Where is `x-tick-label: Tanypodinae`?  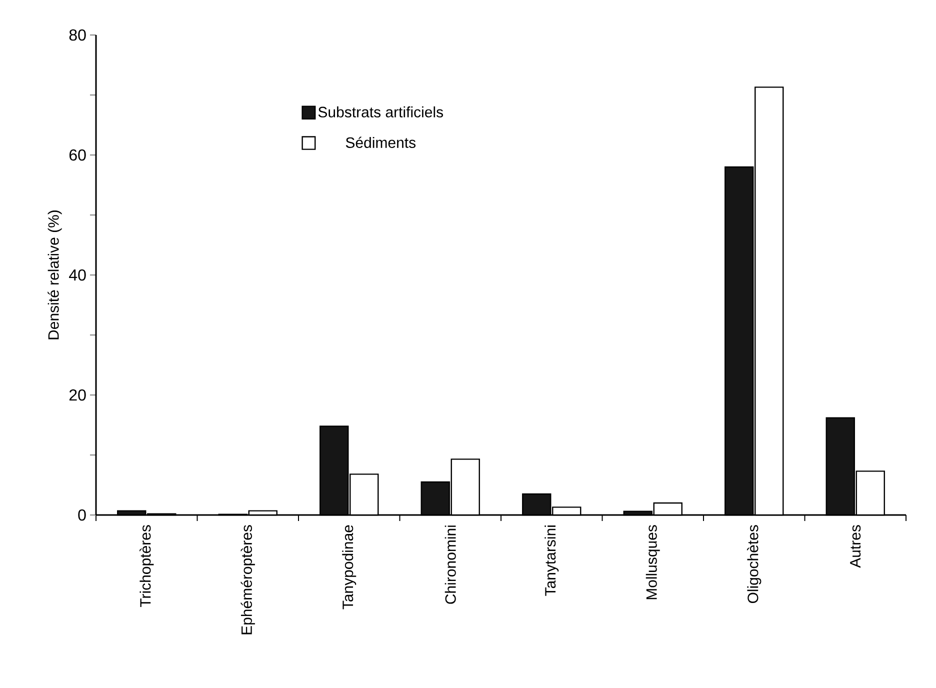
x-tick-label: Tanypodinae is located at coordinates (349, 567).